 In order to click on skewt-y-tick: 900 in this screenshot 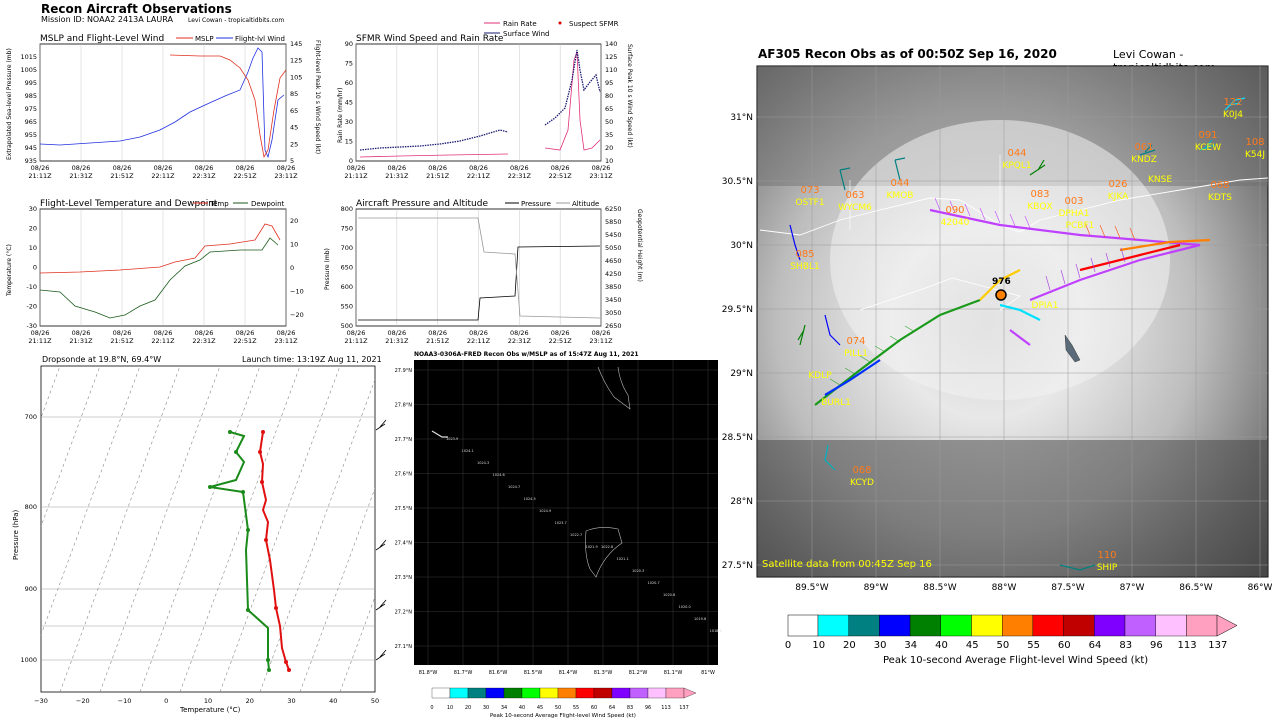, I will do `click(31, 589)`.